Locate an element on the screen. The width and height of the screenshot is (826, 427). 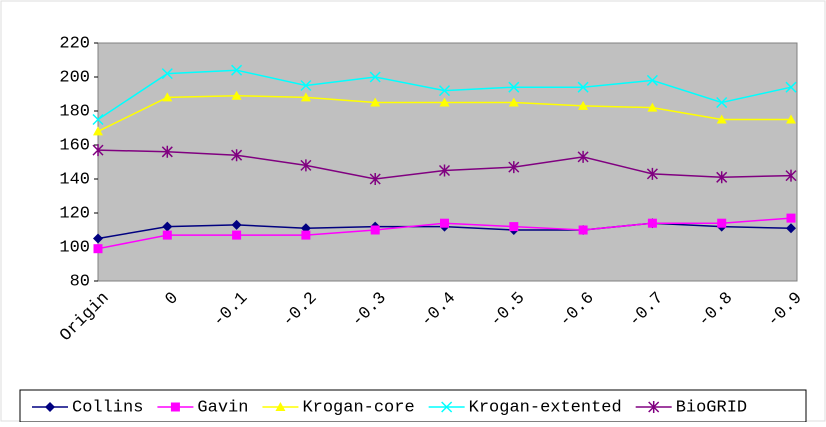
y-tick-label: 120 is located at coordinates (74, 213).